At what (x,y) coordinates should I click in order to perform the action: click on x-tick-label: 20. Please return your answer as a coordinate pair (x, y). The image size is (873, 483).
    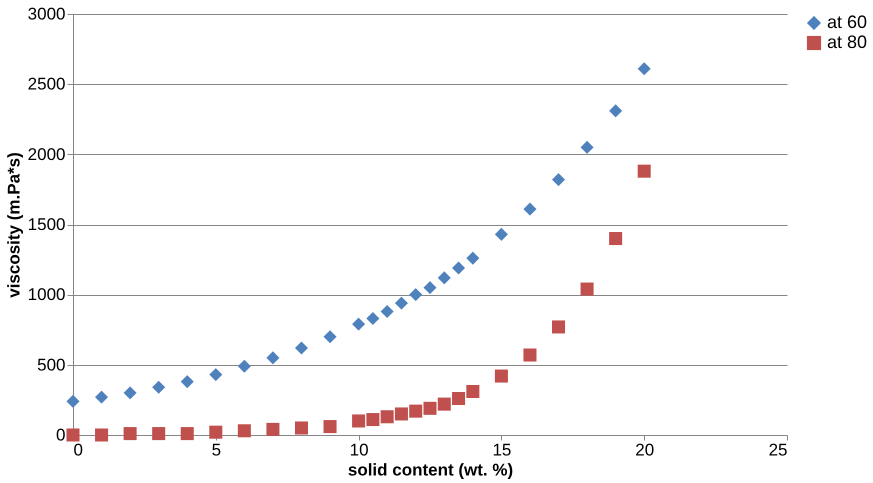
    Looking at the image, I should click on (644, 450).